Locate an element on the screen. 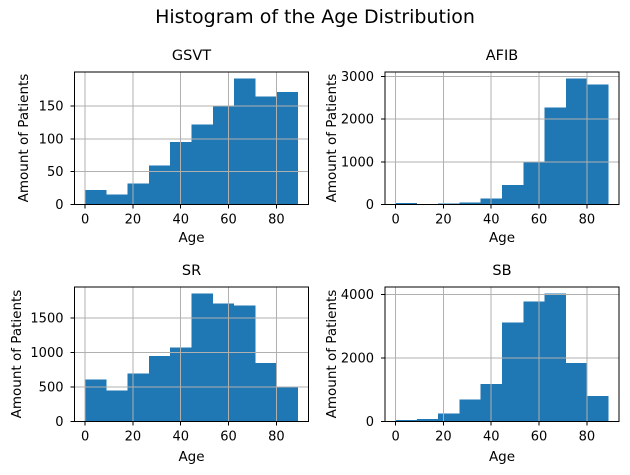 The height and width of the screenshot is (475, 630). yaxis-label-afib: Amount of Patients is located at coordinates (332, 138).